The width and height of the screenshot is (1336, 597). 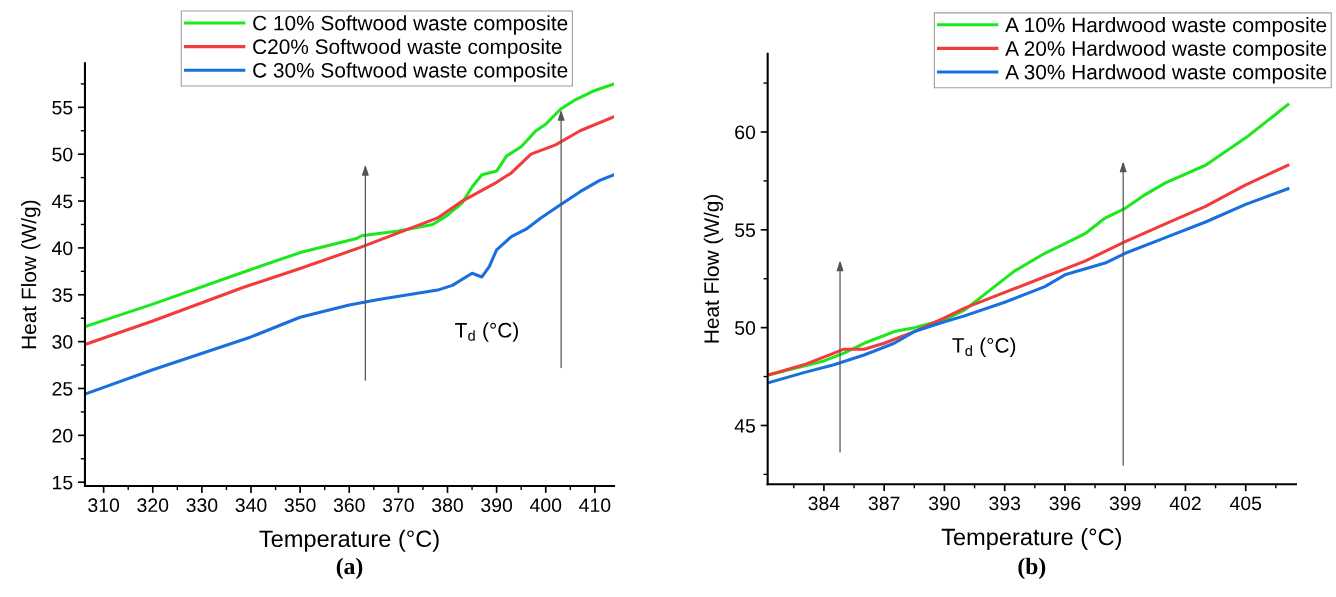 I want to click on x-tick-label: 360, so click(x=349, y=505).